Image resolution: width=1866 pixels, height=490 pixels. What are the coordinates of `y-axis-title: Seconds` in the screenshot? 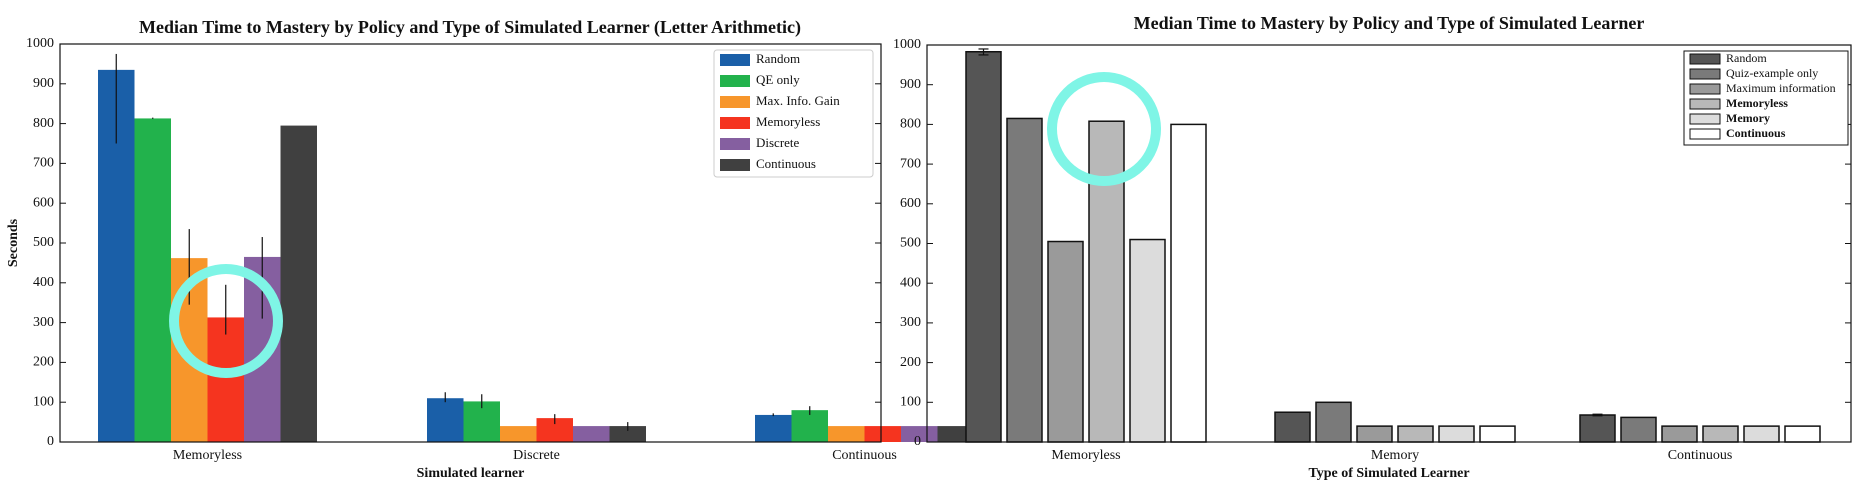 It's located at (13, 242).